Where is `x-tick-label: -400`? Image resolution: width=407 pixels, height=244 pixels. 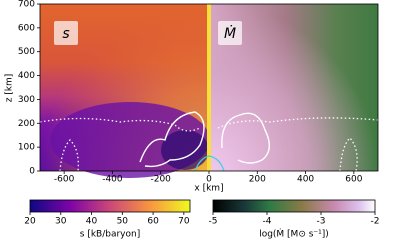 x-tick-label: -400 is located at coordinates (112, 180).